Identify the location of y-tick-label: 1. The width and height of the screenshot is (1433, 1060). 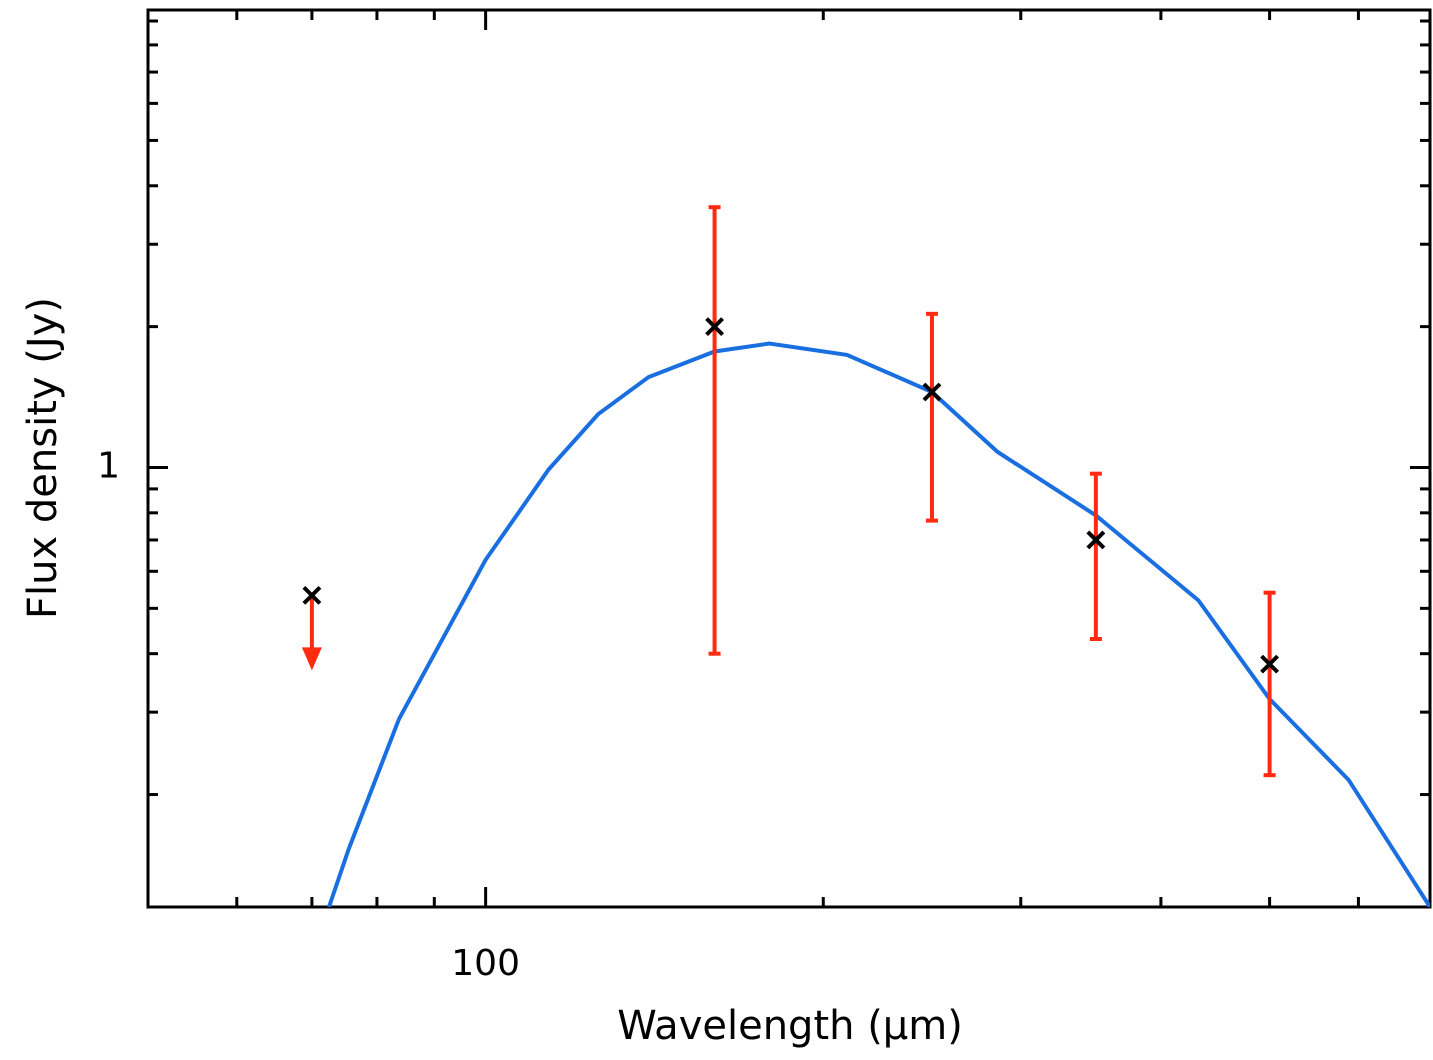
(108, 465).